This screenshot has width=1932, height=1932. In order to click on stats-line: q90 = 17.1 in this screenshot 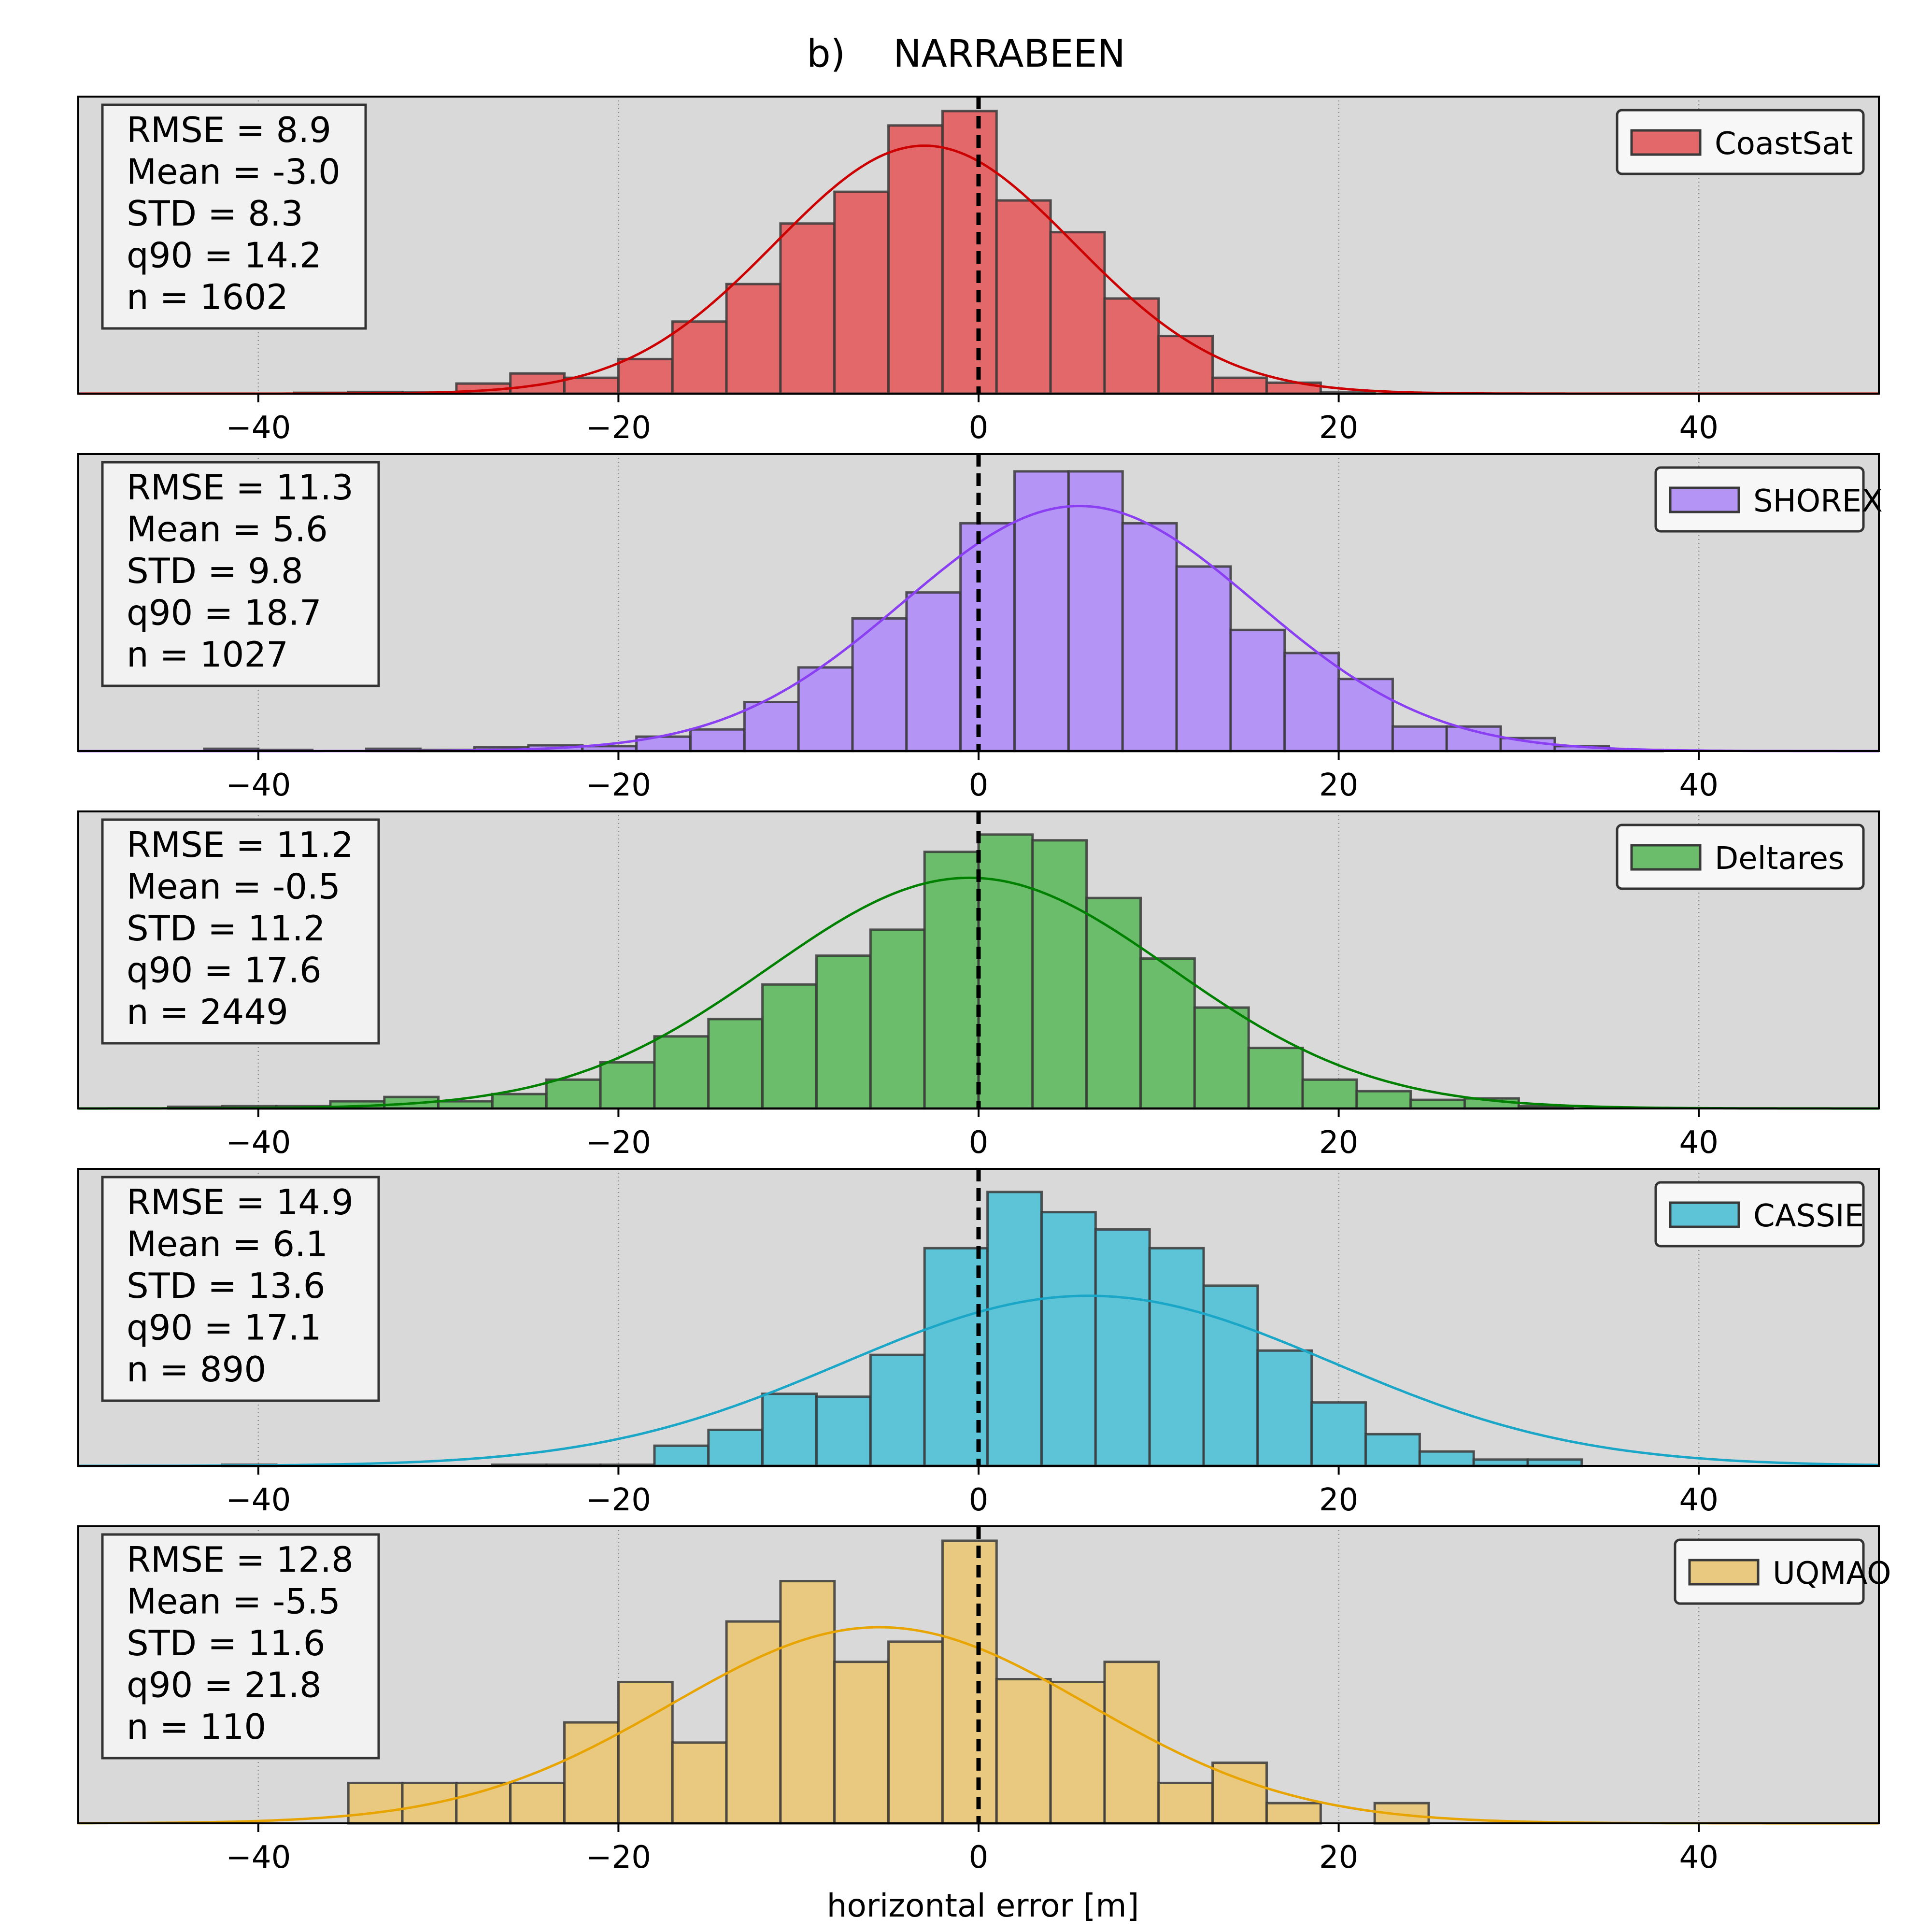, I will do `click(224, 1327)`.